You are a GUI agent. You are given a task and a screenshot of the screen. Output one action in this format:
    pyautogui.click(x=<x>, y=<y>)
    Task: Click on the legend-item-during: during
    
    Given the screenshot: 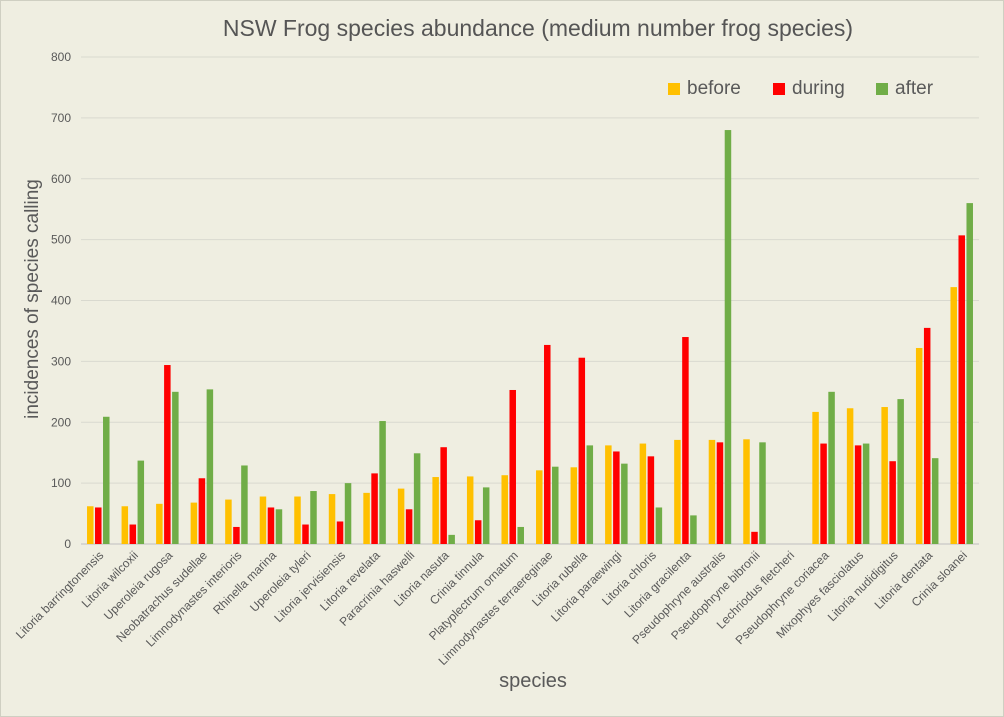 What is the action you would take?
    pyautogui.click(x=809, y=89)
    